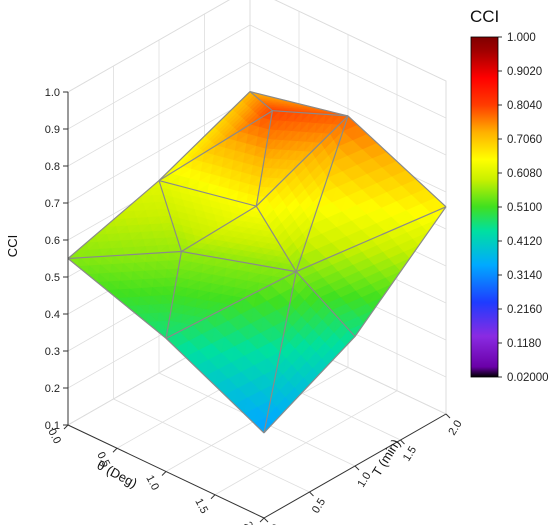 The image size is (550, 525). Describe the element at coordinates (52, 426) in the screenshot. I see `z-tick-label: 0.1` at that location.